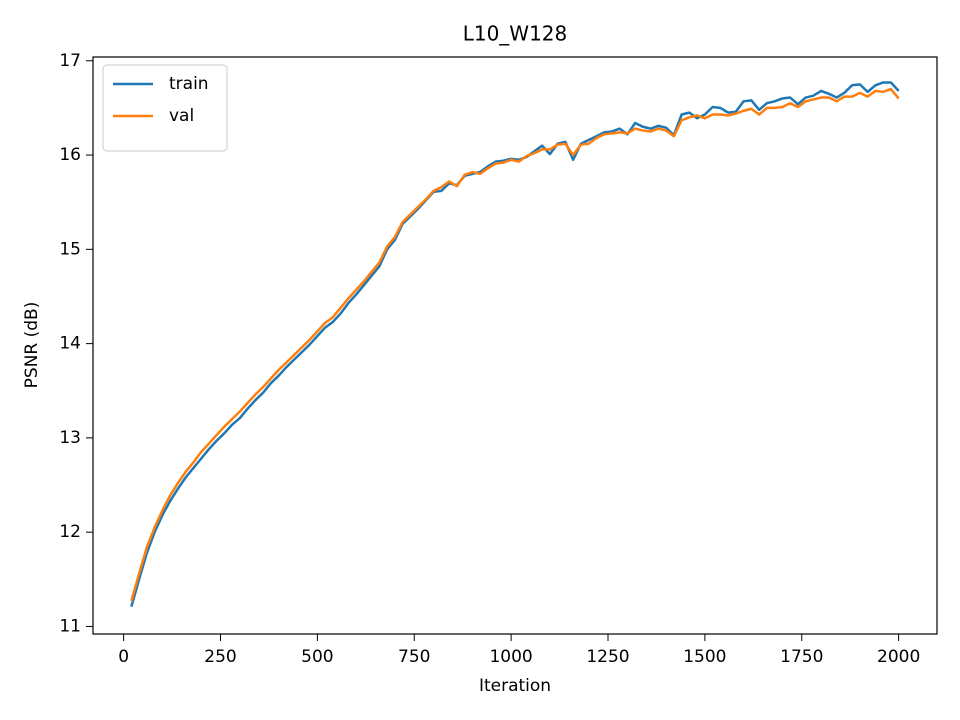 This screenshot has height=720, width=960. I want to click on y-tick-label: 15, so click(70, 249).